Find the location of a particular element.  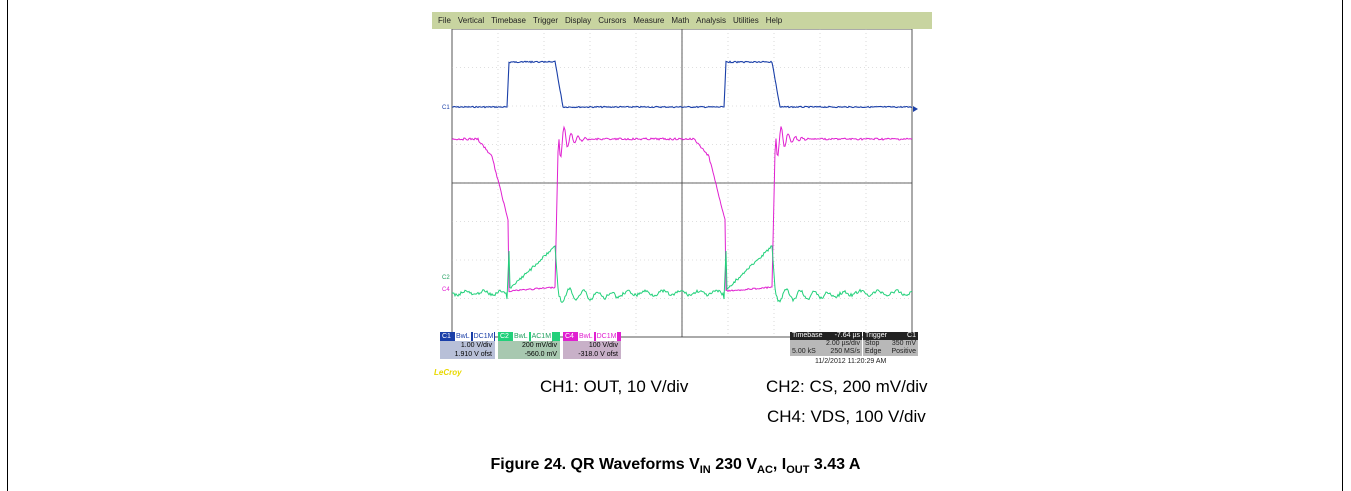

c2-offset: -560.0 mV is located at coordinates (540, 354).